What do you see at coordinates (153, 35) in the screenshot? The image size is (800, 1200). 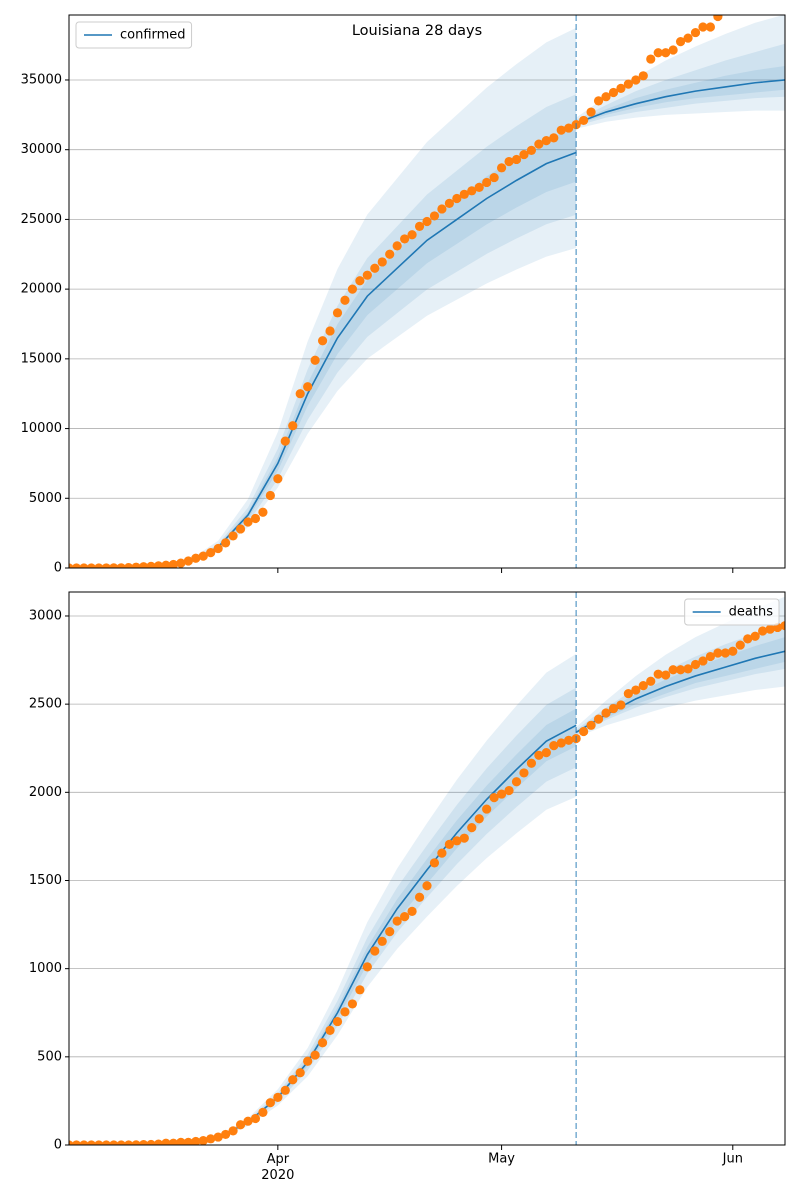 I see `legend-label: confirmed` at bounding box center [153, 35].